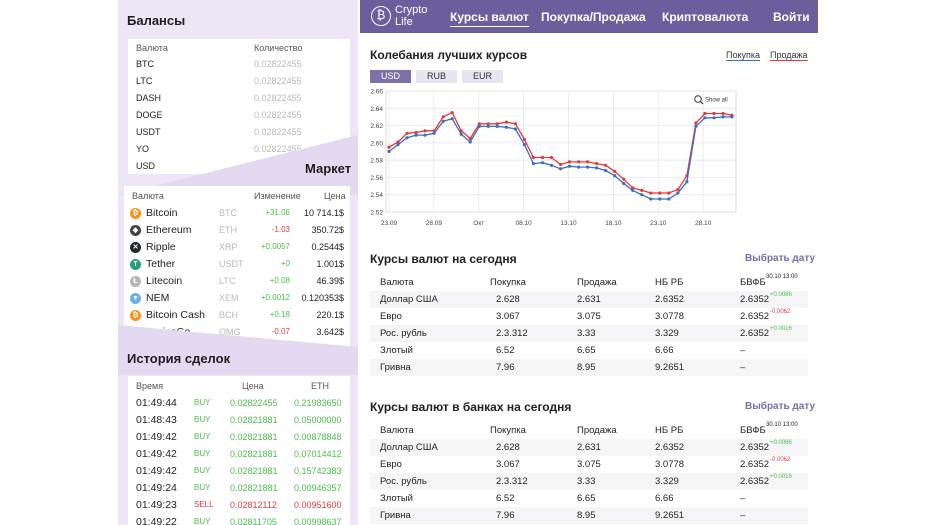 This screenshot has height=525, width=935. What do you see at coordinates (586, 515) in the screenshot?
I see `rates-sell: 8.95` at bounding box center [586, 515].